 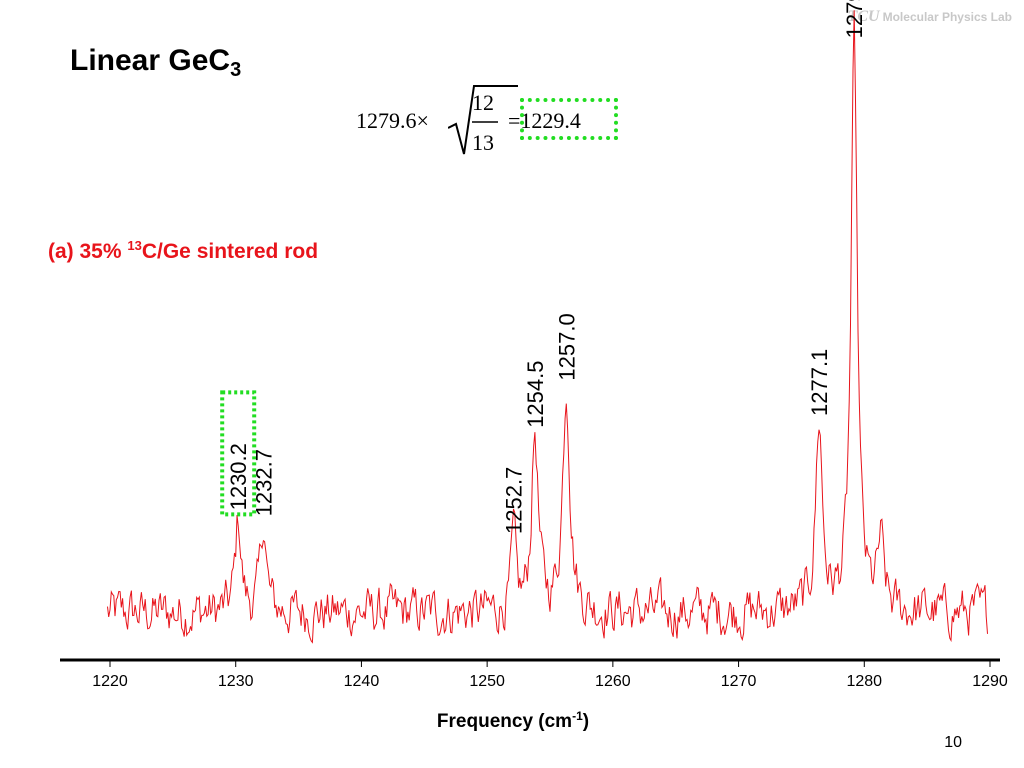 I want to click on isotope-shift-formula: 1279.6× 12 13 =1229.4, so click(x=496, y=122).